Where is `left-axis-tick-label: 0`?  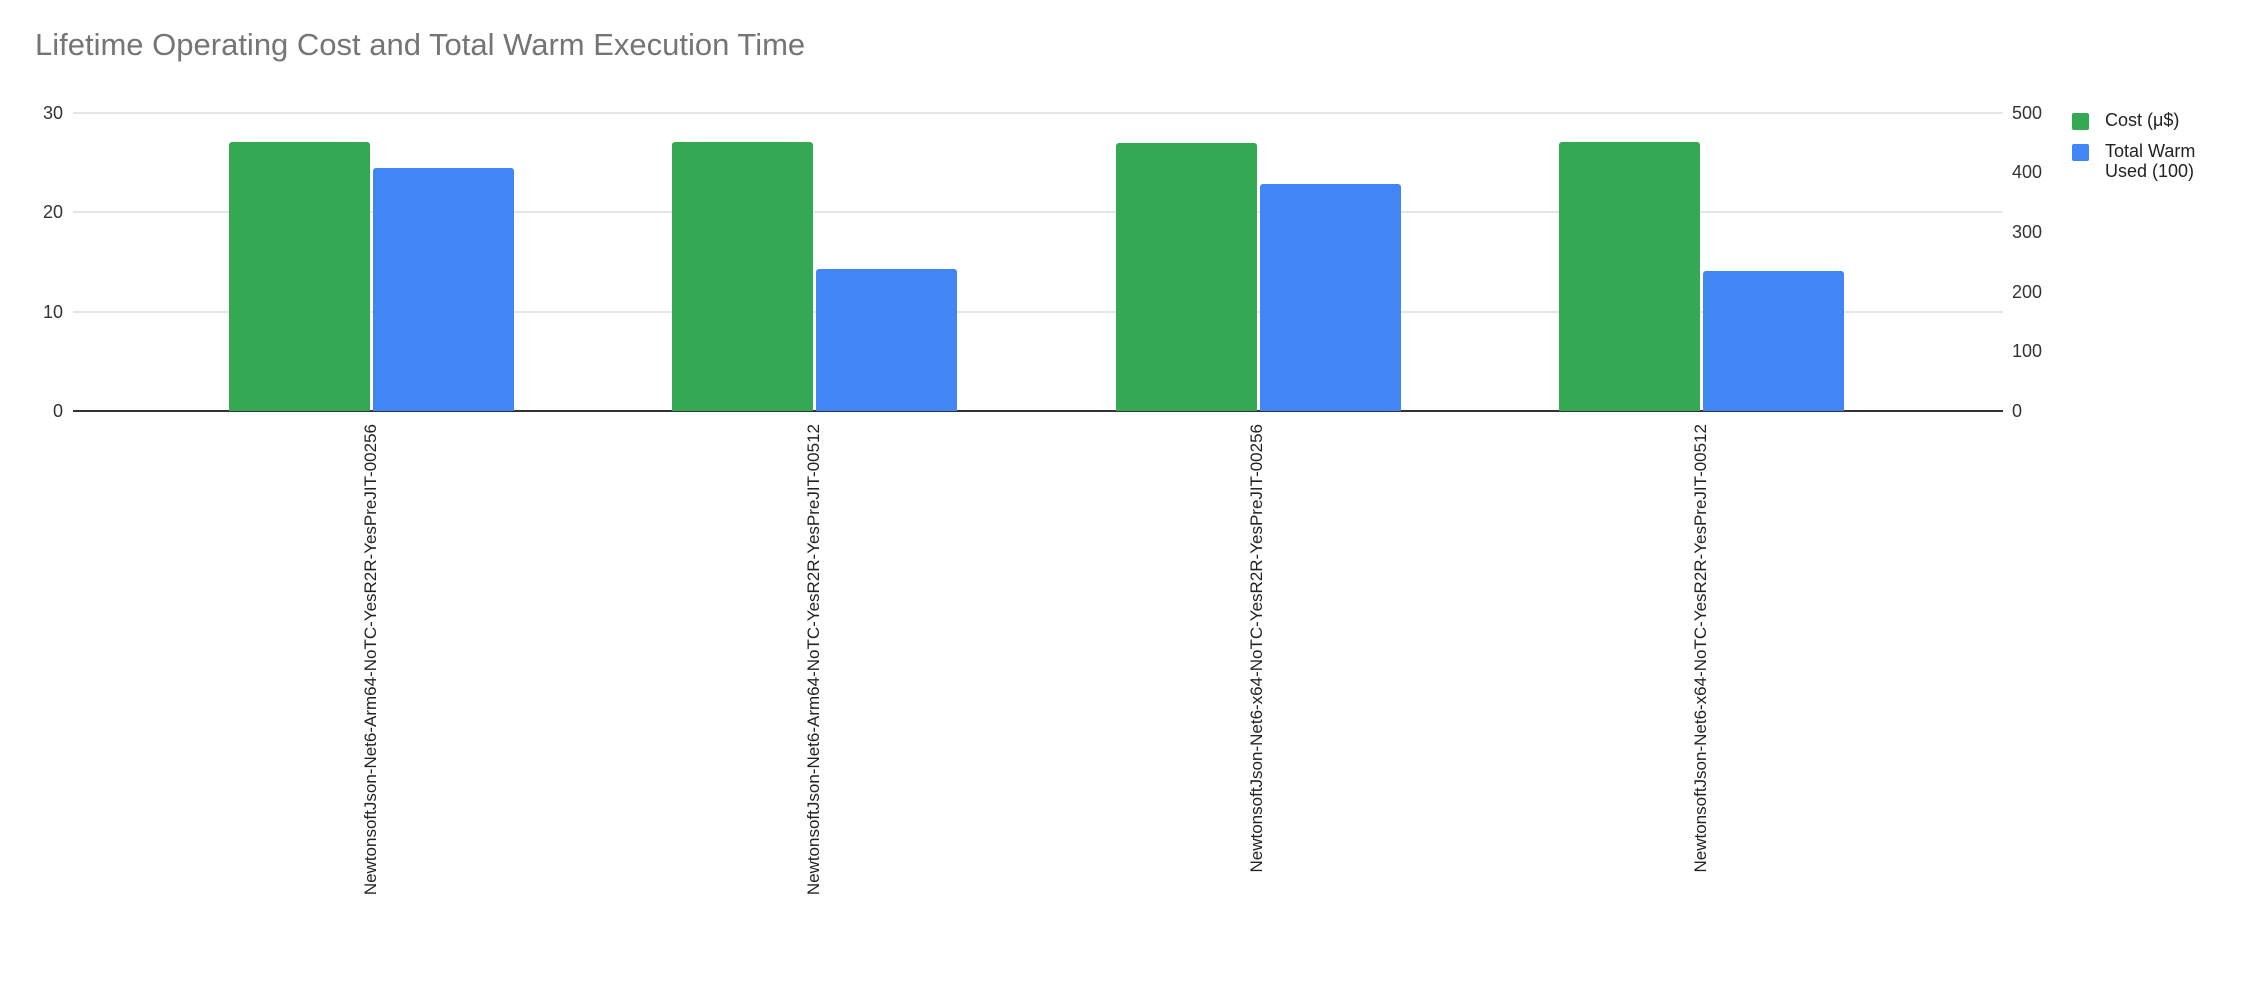 left-axis-tick-label: 0 is located at coordinates (57, 411).